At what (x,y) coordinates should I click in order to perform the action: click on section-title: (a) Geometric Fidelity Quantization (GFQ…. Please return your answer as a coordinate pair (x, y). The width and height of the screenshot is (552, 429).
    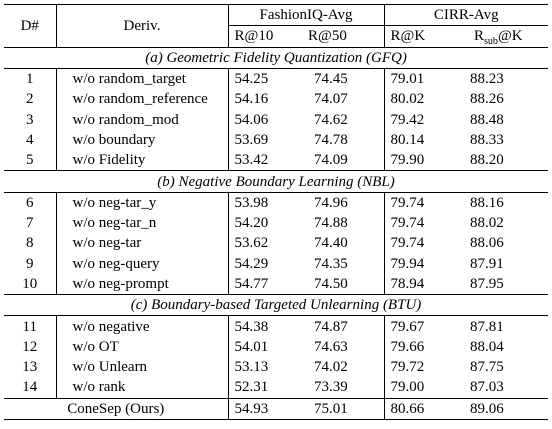
    Looking at the image, I should click on (276, 57).